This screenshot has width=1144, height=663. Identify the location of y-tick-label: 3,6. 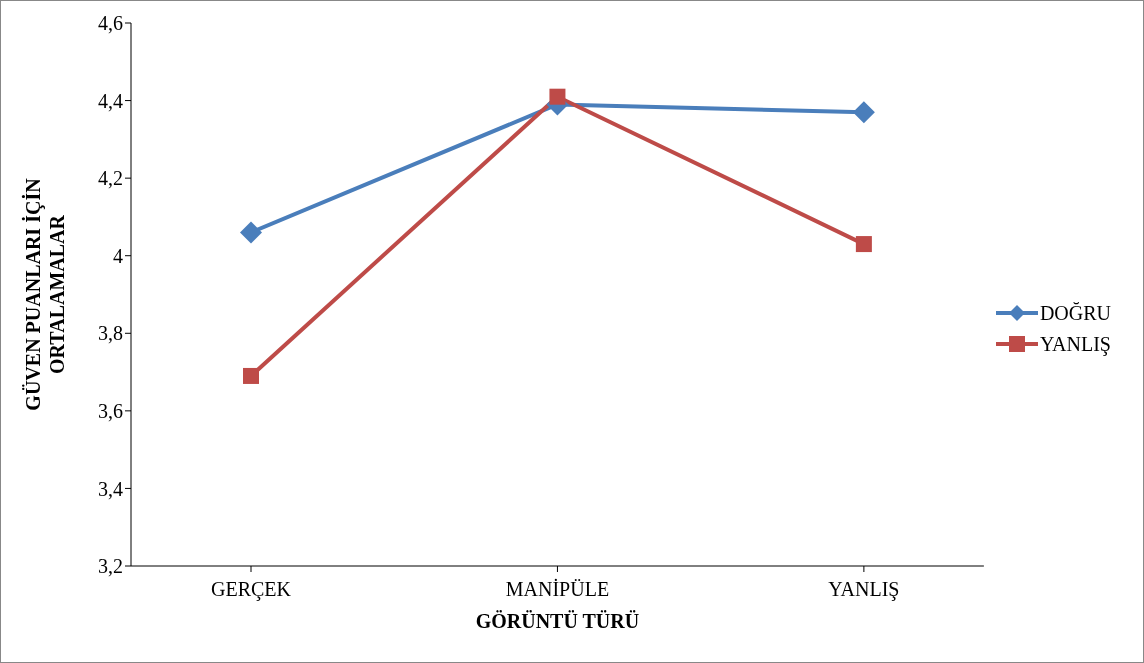
(110, 410).